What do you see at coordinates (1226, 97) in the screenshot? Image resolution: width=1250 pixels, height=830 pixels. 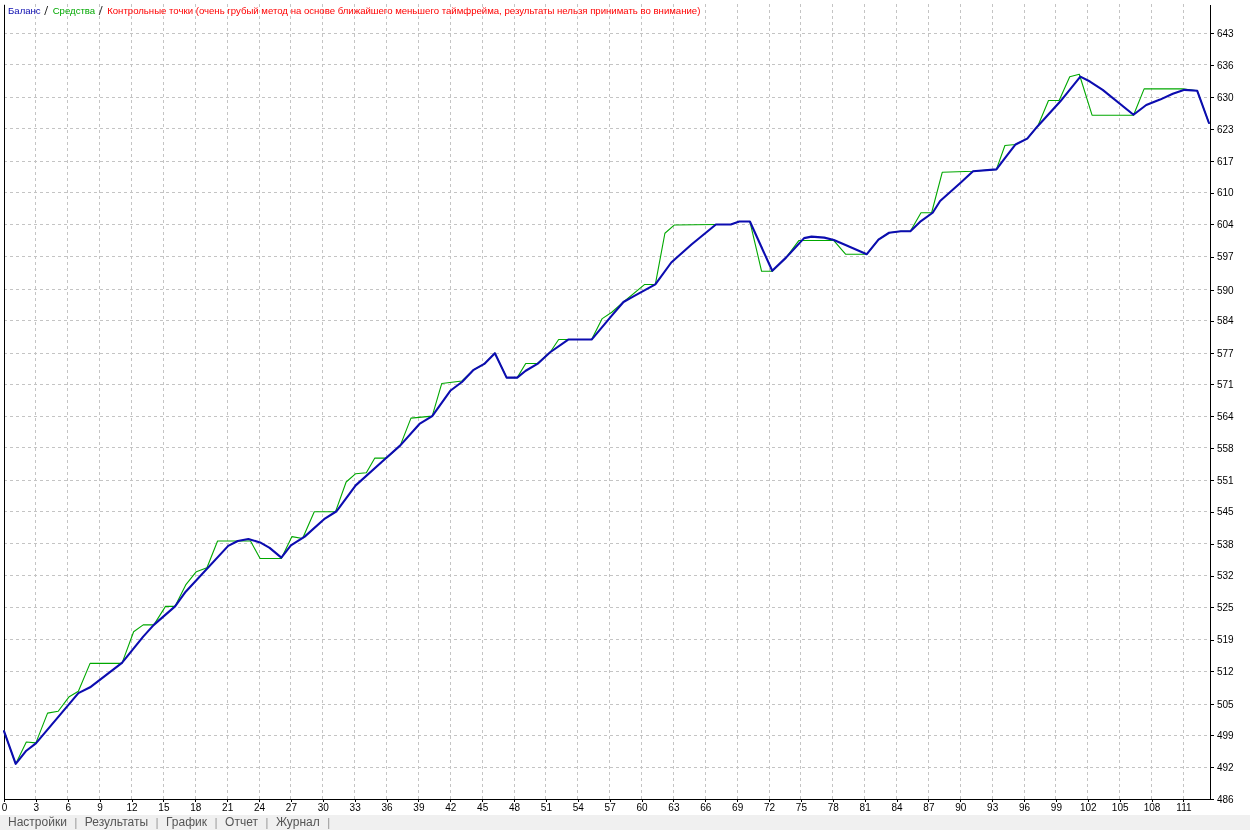 I see `y-tick-label: 630` at bounding box center [1226, 97].